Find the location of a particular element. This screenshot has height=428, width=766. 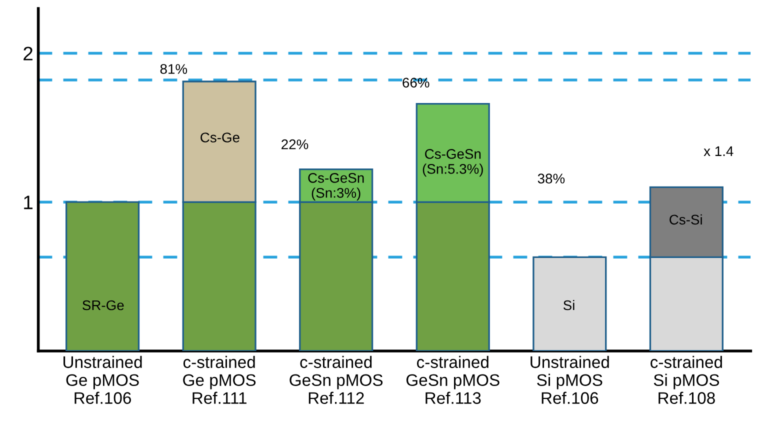

annotation: Cs-GeSn (Sn:3%) is located at coordinates (336, 187).